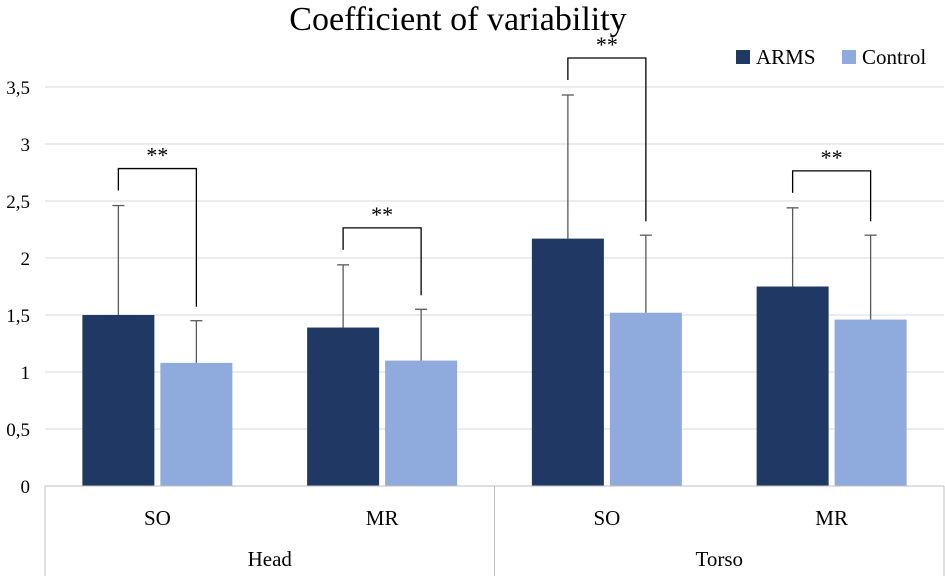  What do you see at coordinates (457, 19) in the screenshot?
I see `chart-title: Coefficient of variability` at bounding box center [457, 19].